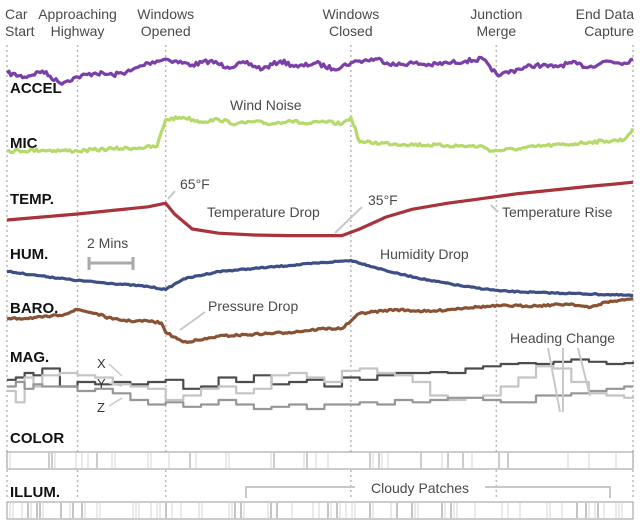 This screenshot has height=528, width=640. I want to click on cloudy-patches-label-bg, so click(420, 488).